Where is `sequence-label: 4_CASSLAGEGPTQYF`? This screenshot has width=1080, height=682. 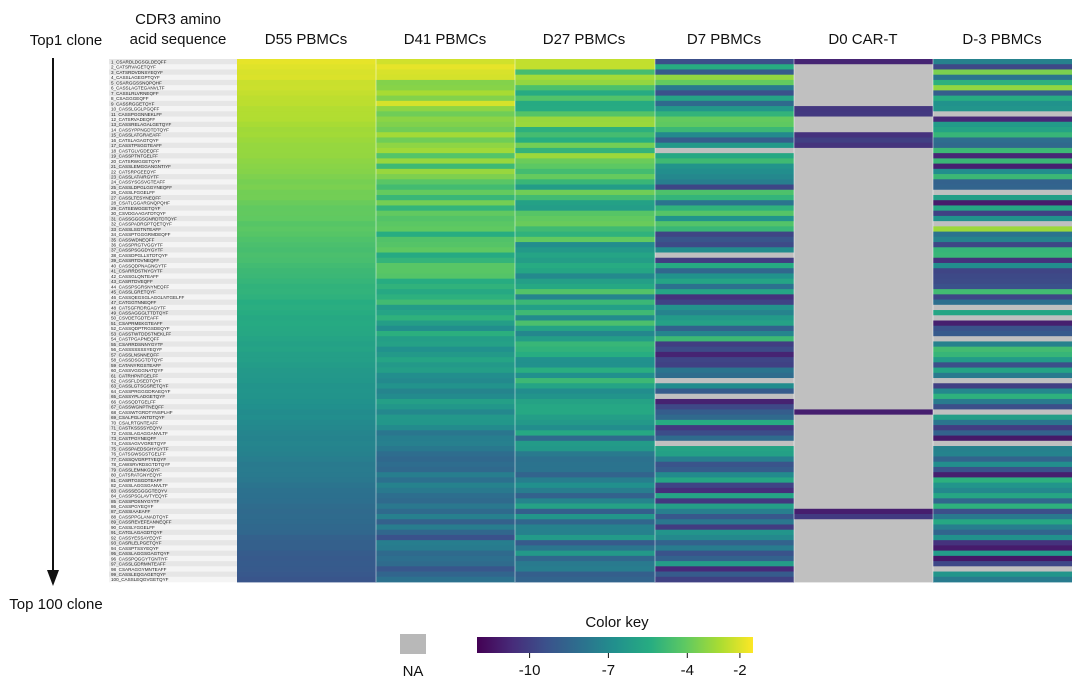 sequence-label: 4_CASSLAGEGPTQYF is located at coordinates (135, 77).